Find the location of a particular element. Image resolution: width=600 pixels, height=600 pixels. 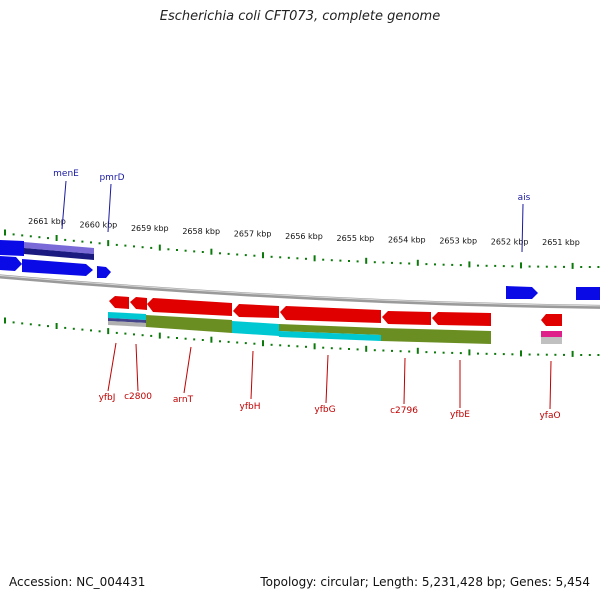

leader-arnT is located at coordinates (187, 370).